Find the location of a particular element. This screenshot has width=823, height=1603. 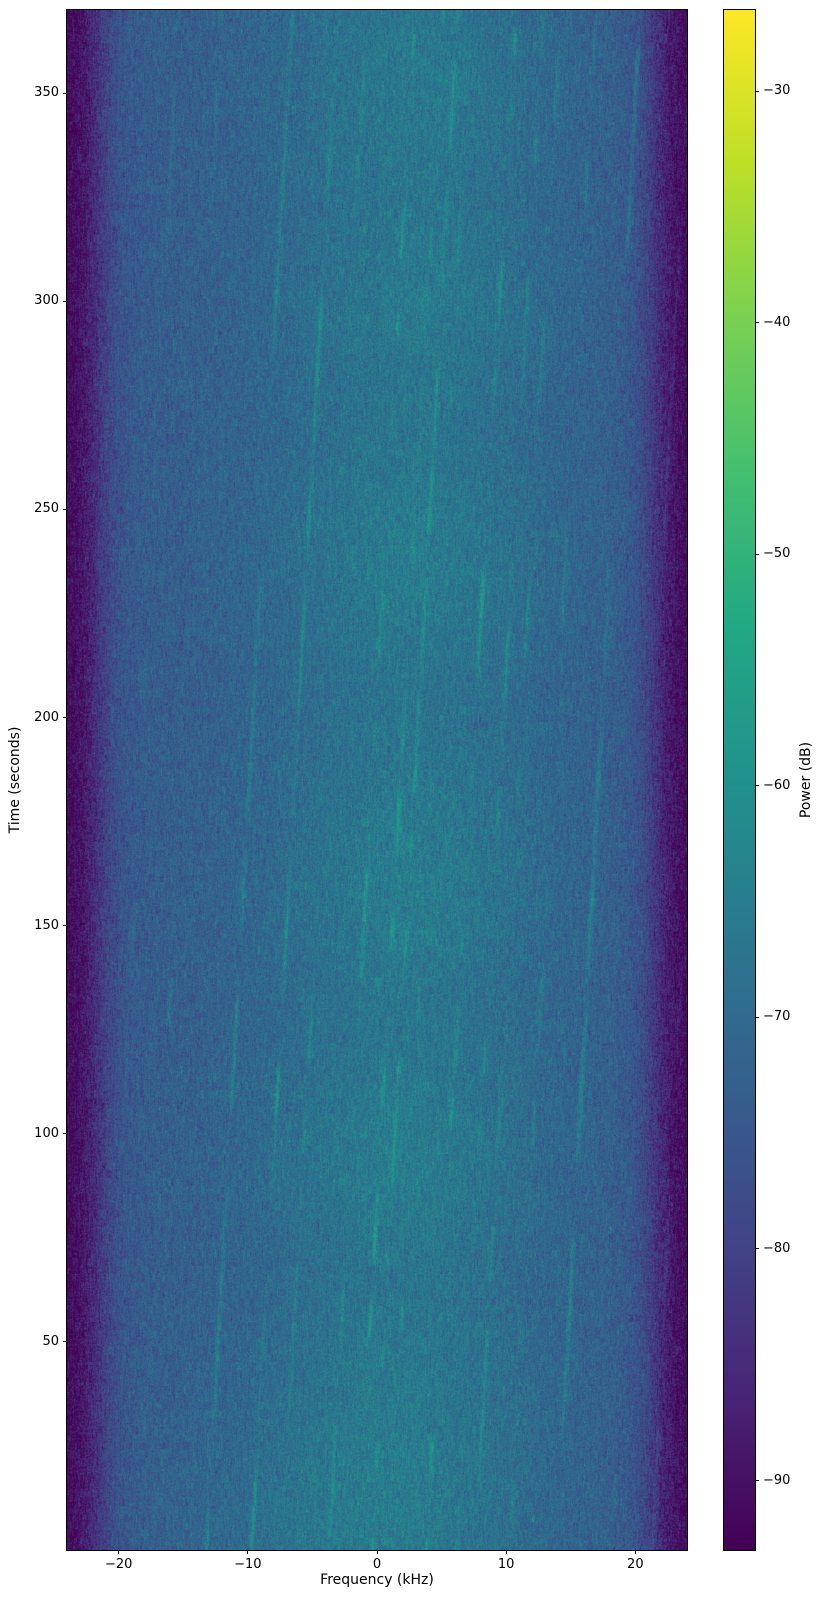

y-tick-label: 200 is located at coordinates (46, 717).